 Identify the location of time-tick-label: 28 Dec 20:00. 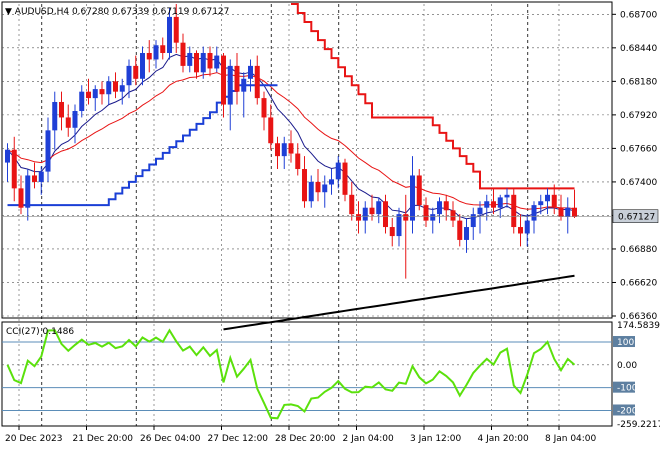
(305, 439).